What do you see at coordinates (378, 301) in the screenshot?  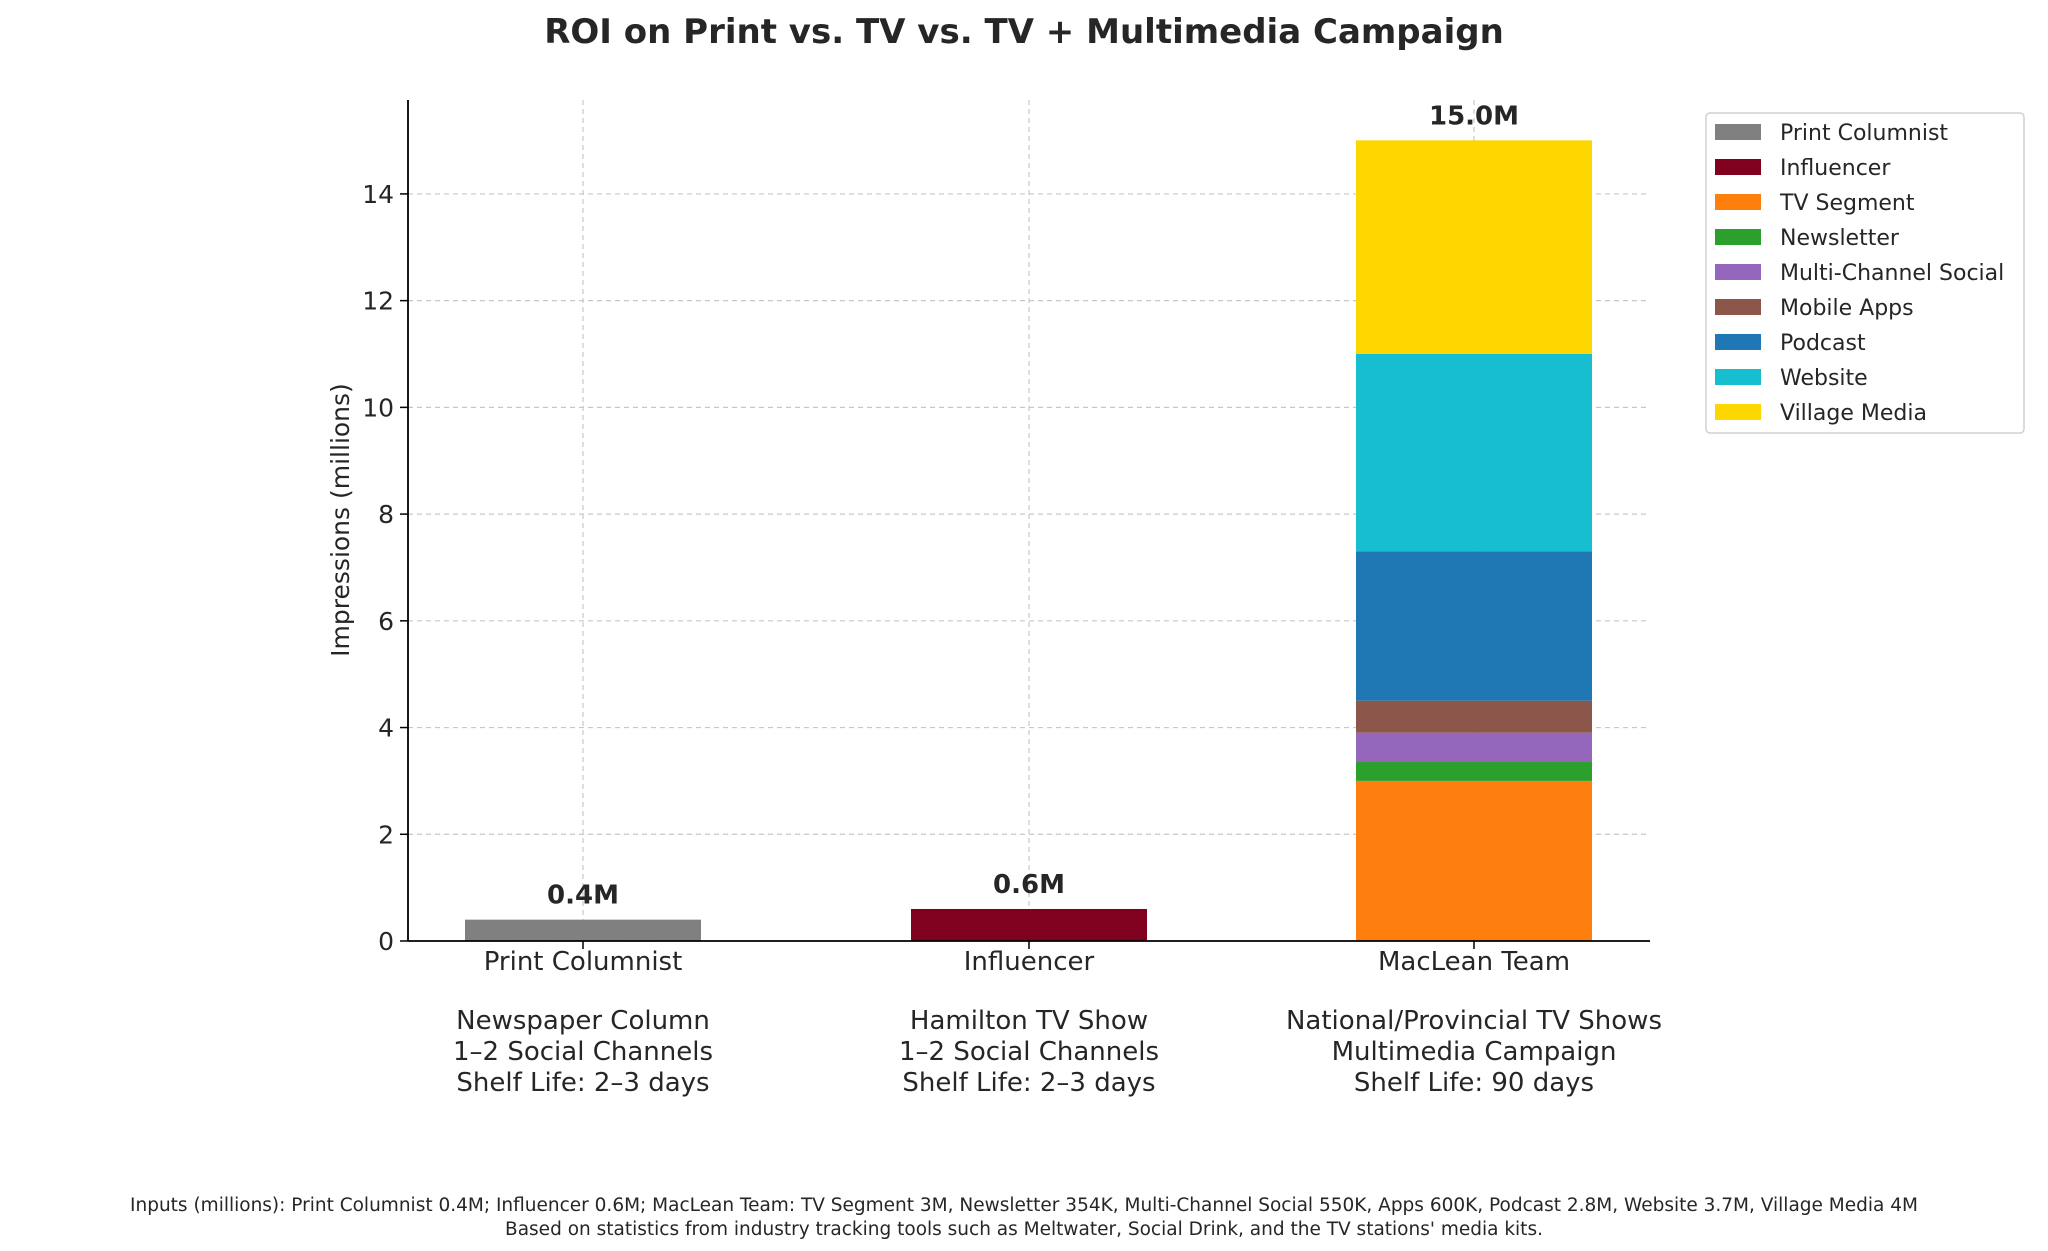 I see `y-tick-label: 12` at bounding box center [378, 301].